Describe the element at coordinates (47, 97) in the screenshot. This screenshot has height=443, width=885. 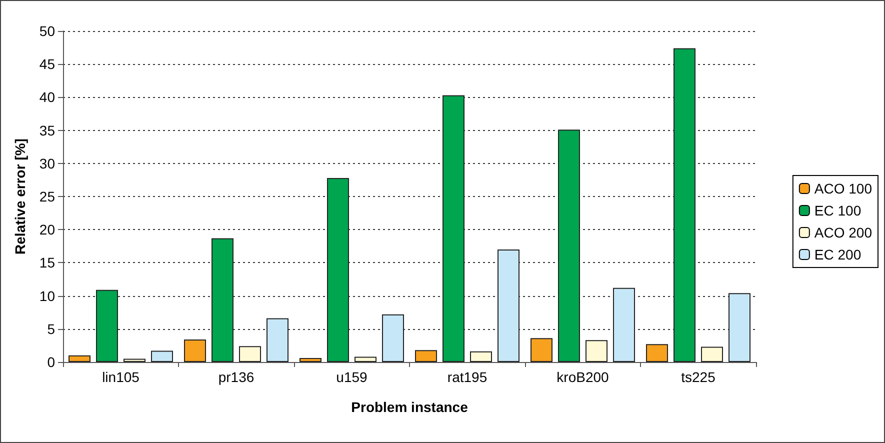
I see `y-tick-label: 40` at that location.